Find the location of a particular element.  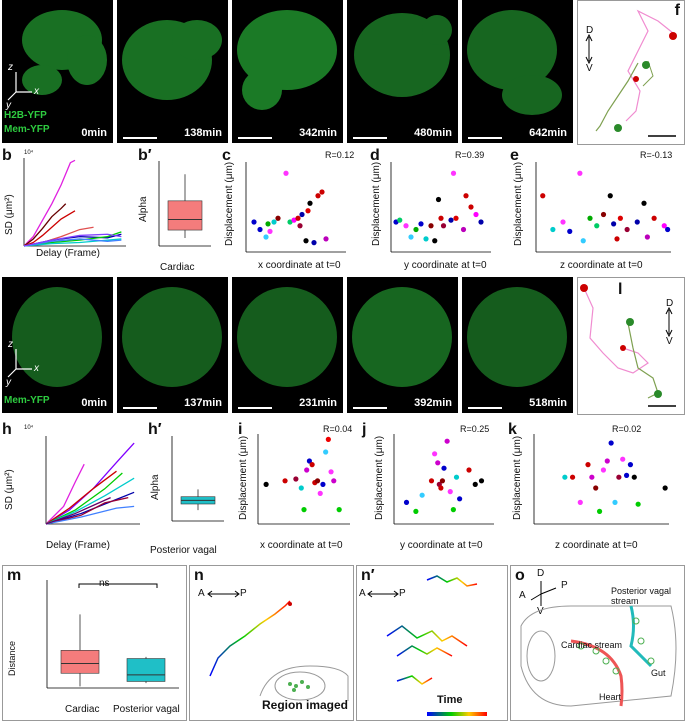

chart-e-r: R=-0.13 is located at coordinates (656, 155).